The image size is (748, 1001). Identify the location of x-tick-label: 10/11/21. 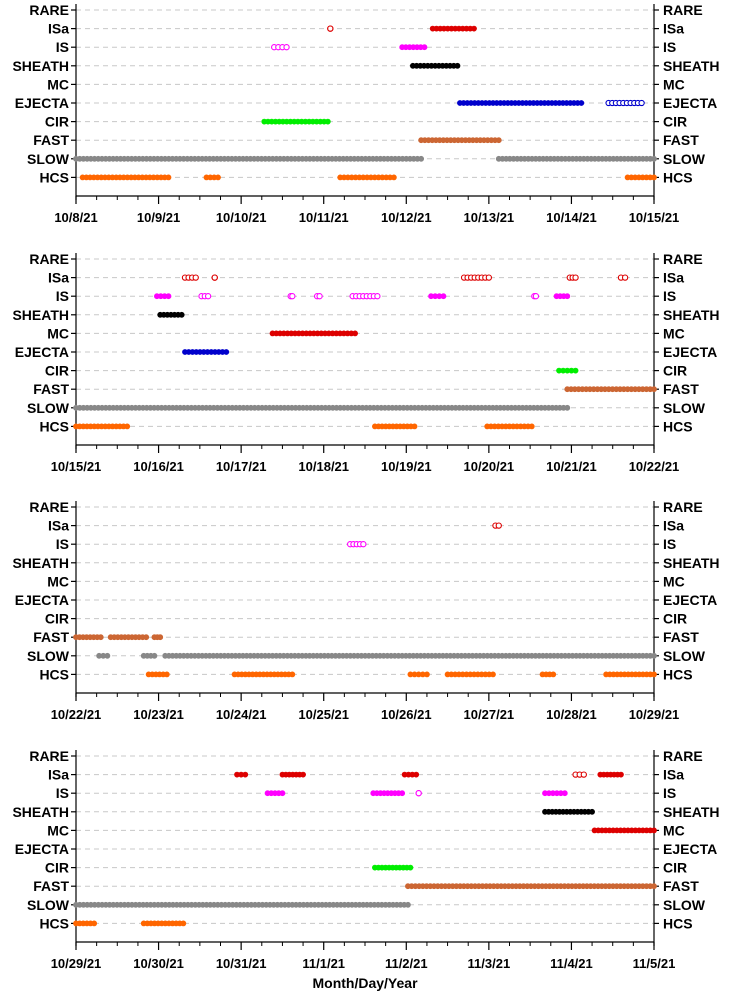
(324, 217).